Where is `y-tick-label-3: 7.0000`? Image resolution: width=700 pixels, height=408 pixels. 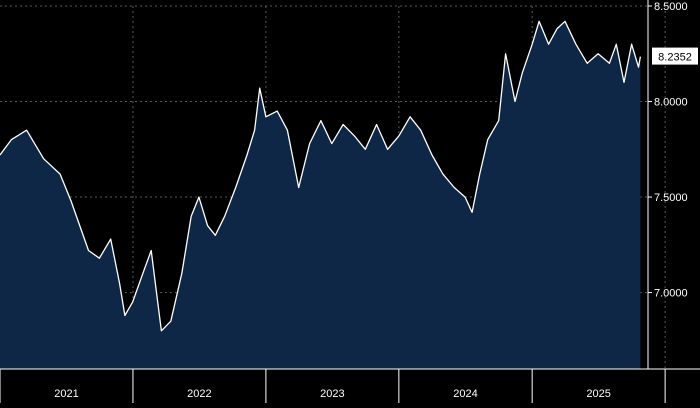
y-tick-label-3: 7.0000 is located at coordinates (671, 294).